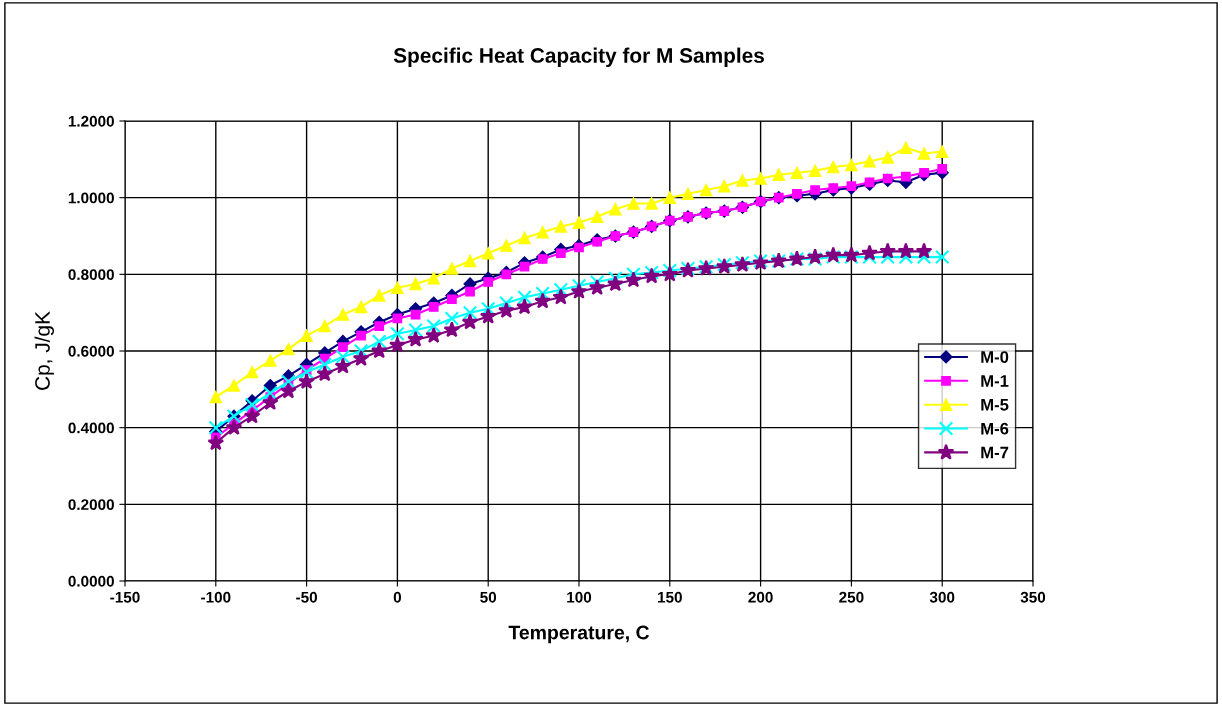  I want to click on legend-label: M-0, so click(995, 357).